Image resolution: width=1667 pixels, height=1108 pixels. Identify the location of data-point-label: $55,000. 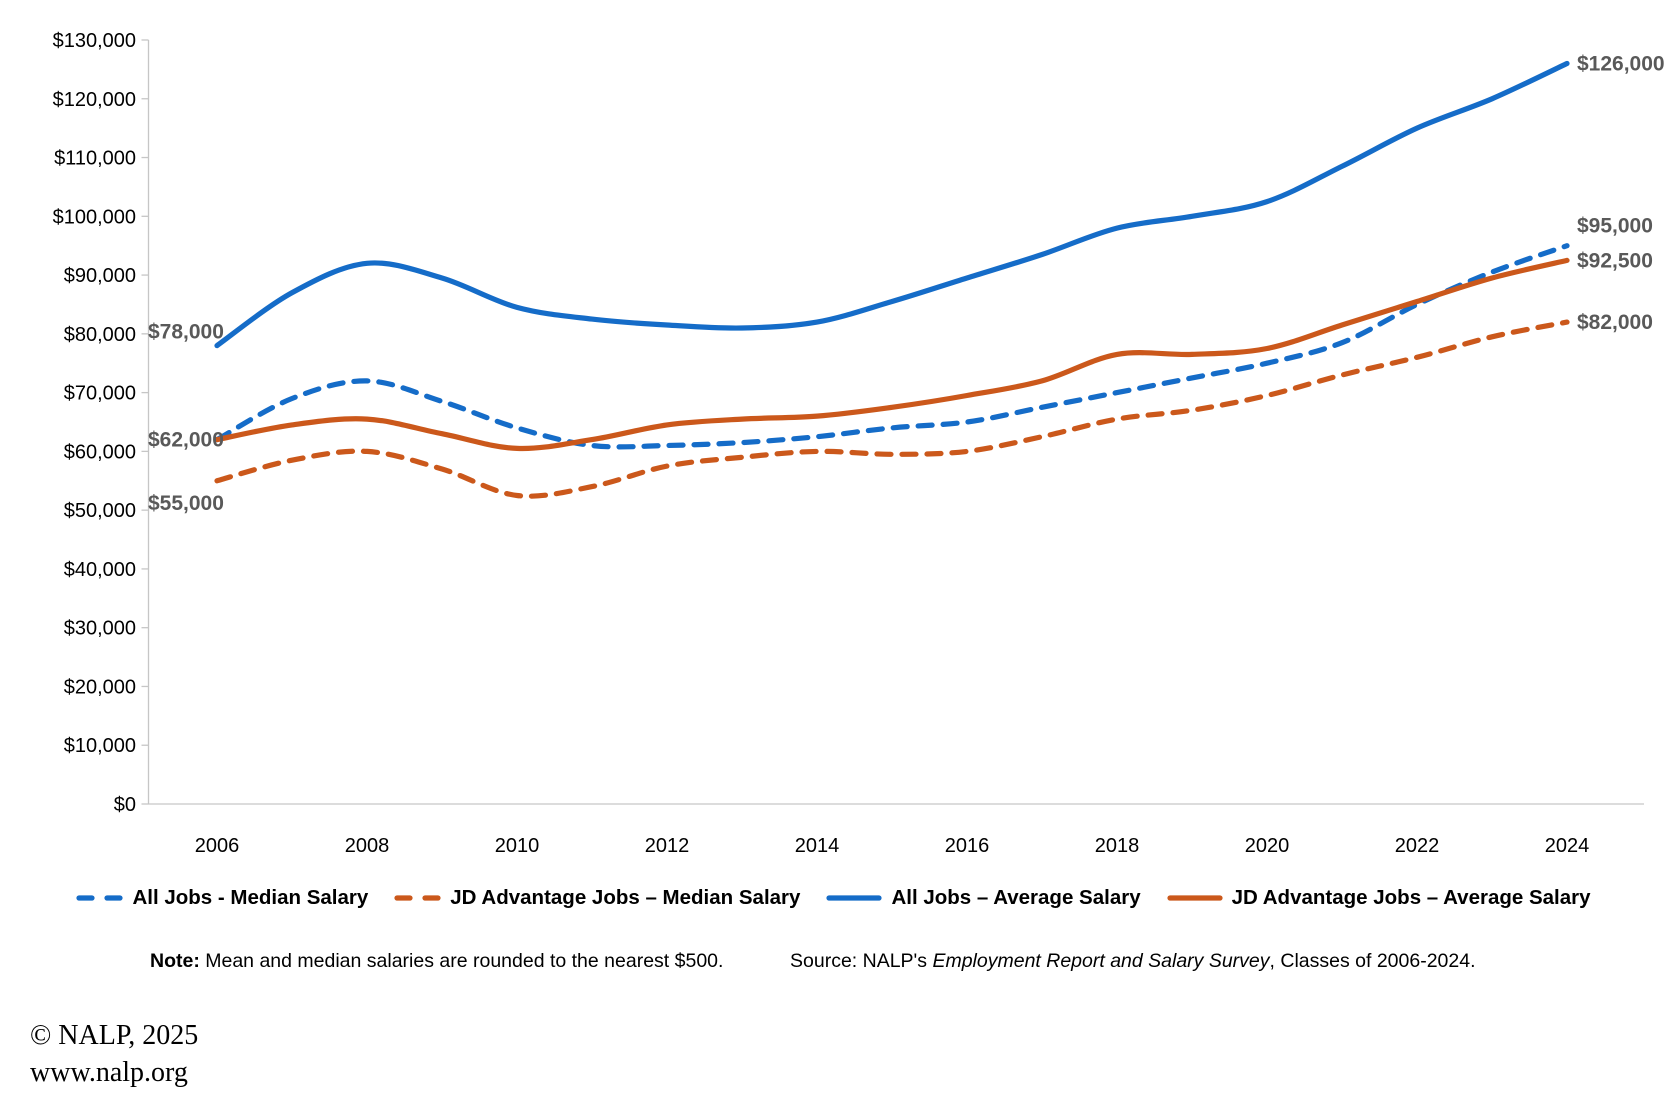
(186, 503).